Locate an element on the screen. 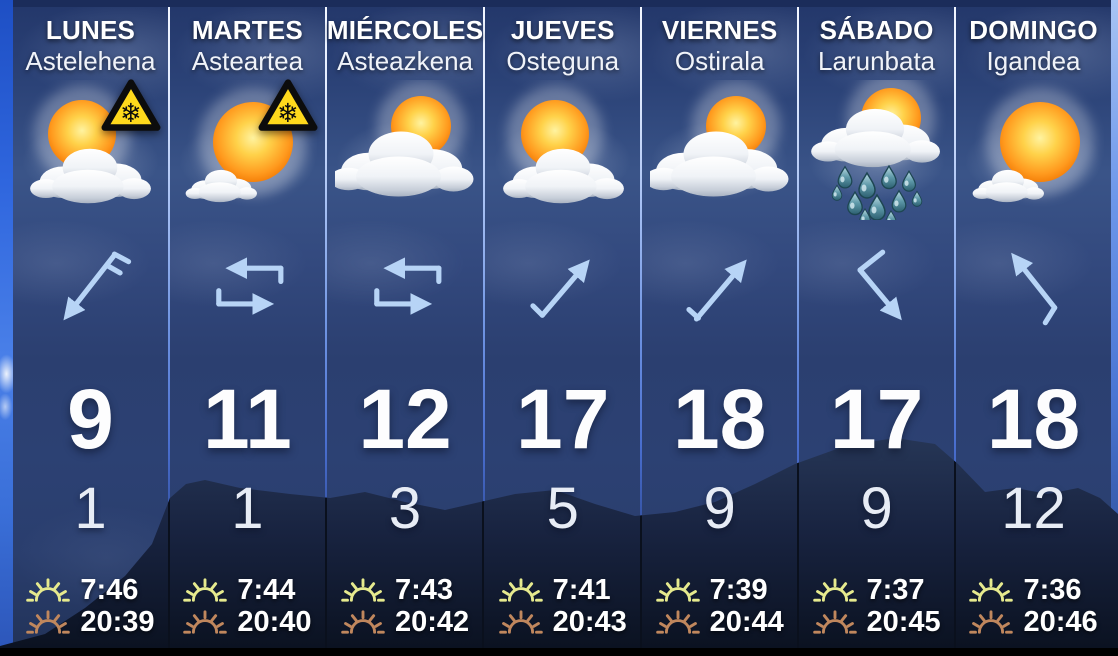  sunrise-time: 7:37 is located at coordinates (895, 590).